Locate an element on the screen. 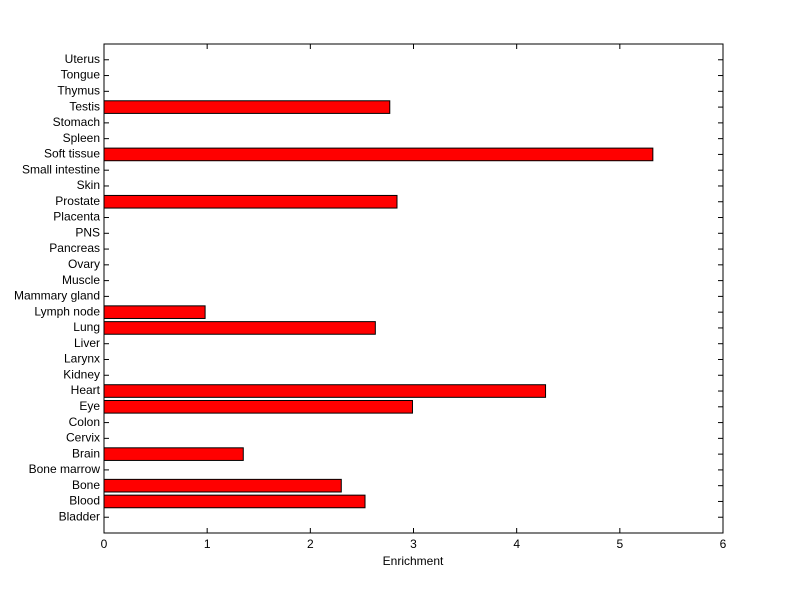 This screenshot has height=599, width=800. y-tick-label: Uterus is located at coordinates (82, 59).